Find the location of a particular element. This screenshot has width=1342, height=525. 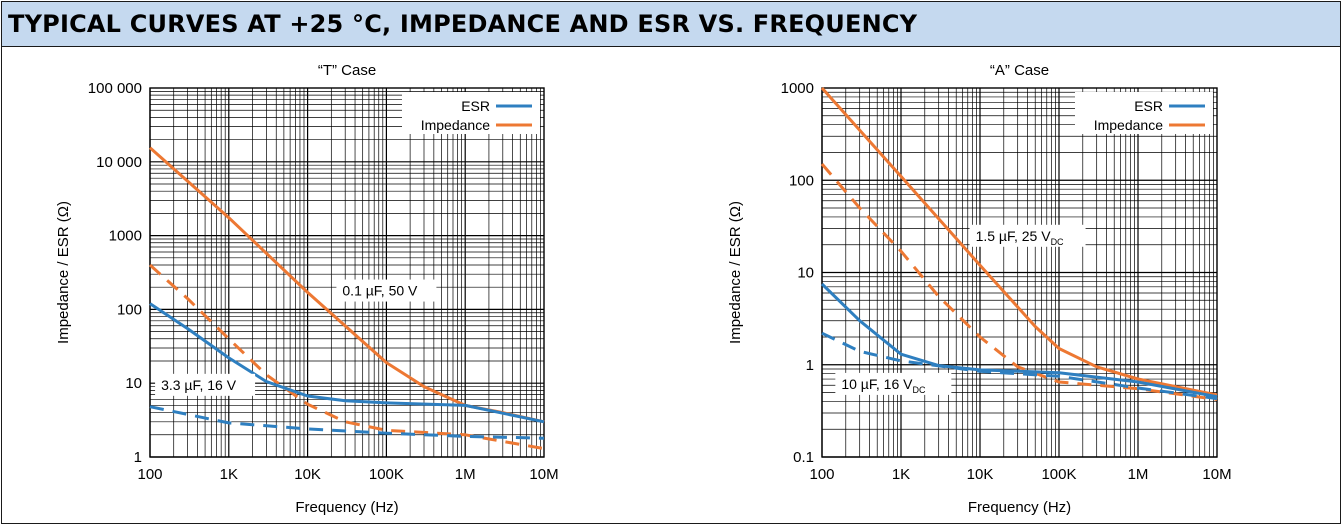

annotation: 1.5 µF, 25 VDC is located at coordinates (1027, 235).